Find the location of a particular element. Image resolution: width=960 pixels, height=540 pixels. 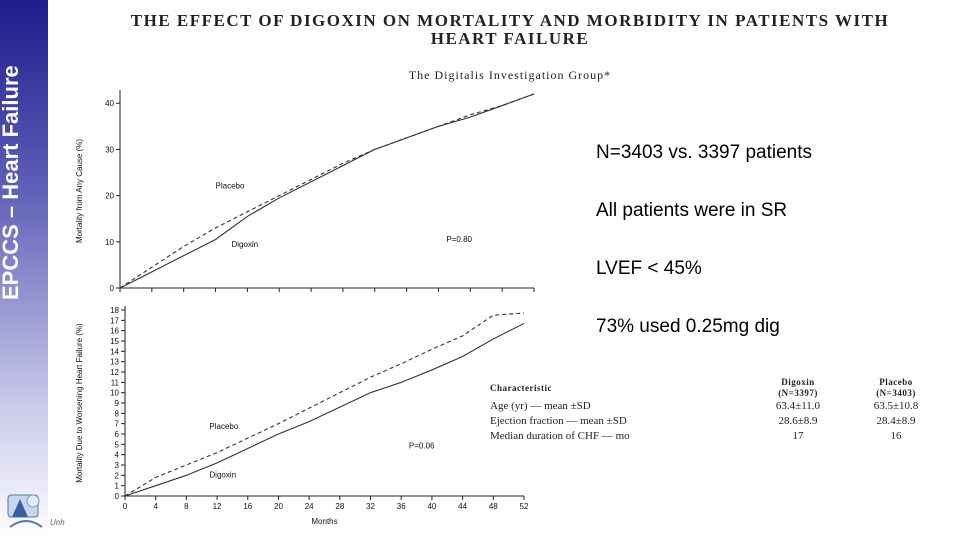

table-cell: 28.6±8.9 is located at coordinates (798, 421).